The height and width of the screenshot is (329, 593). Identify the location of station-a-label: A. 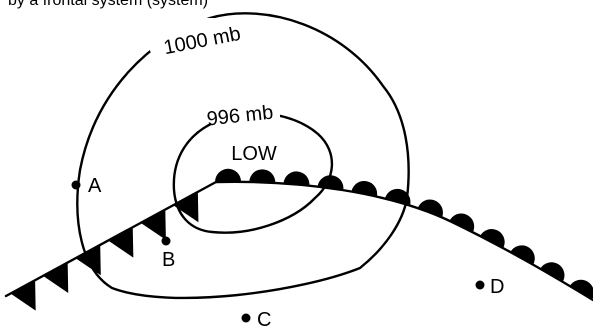
(95, 186).